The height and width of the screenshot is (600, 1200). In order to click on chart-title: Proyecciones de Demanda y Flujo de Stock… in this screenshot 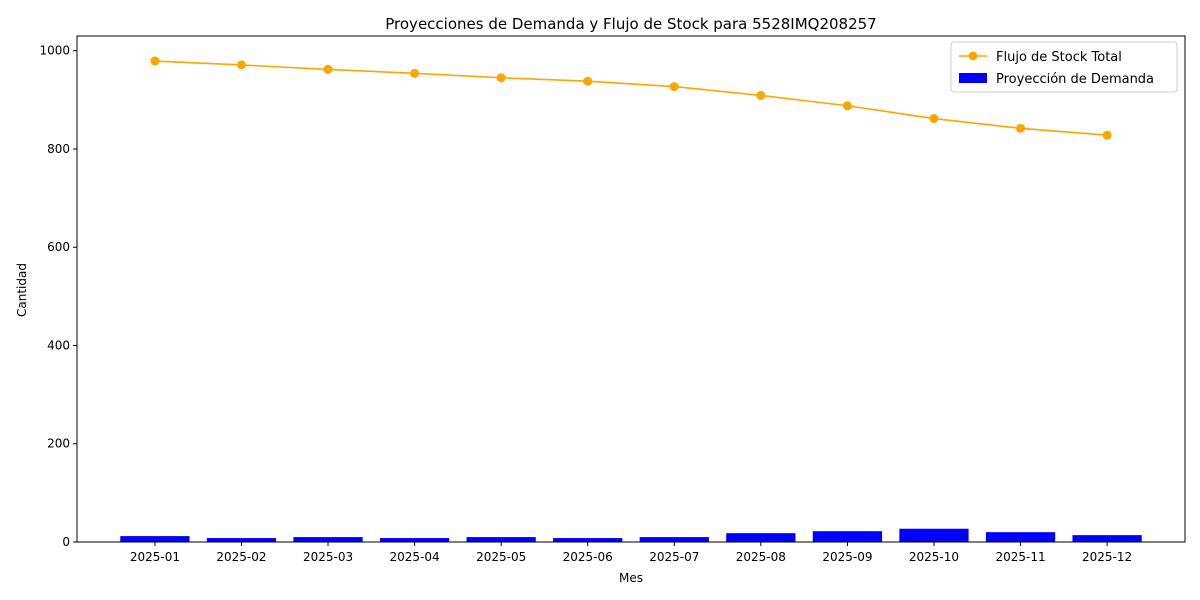, I will do `click(630, 24)`.